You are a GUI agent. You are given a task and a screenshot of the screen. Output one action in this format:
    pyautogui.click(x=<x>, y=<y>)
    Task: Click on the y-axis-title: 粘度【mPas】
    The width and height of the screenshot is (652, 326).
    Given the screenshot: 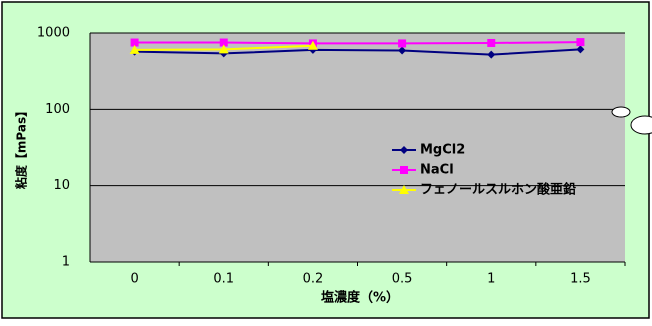 What is the action you would take?
    pyautogui.click(x=21, y=147)
    